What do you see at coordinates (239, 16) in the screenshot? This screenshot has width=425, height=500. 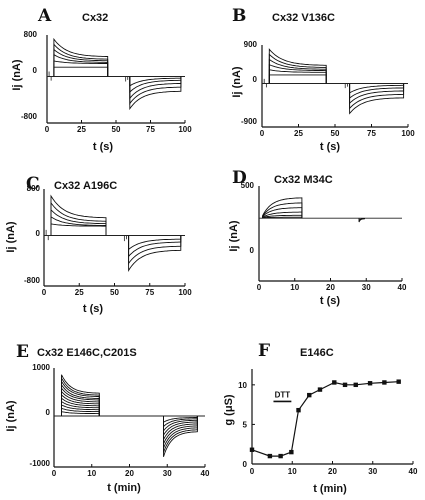 I see `panel-label: B` at bounding box center [239, 16].